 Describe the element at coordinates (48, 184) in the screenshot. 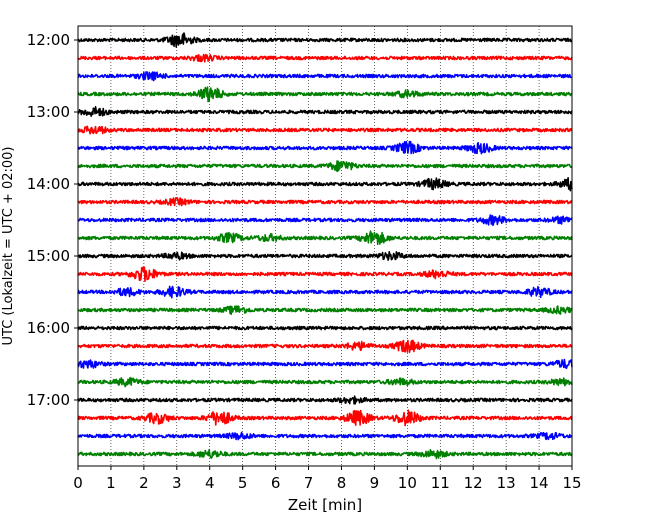

I see `y-tick-label: 14:00` at that location.